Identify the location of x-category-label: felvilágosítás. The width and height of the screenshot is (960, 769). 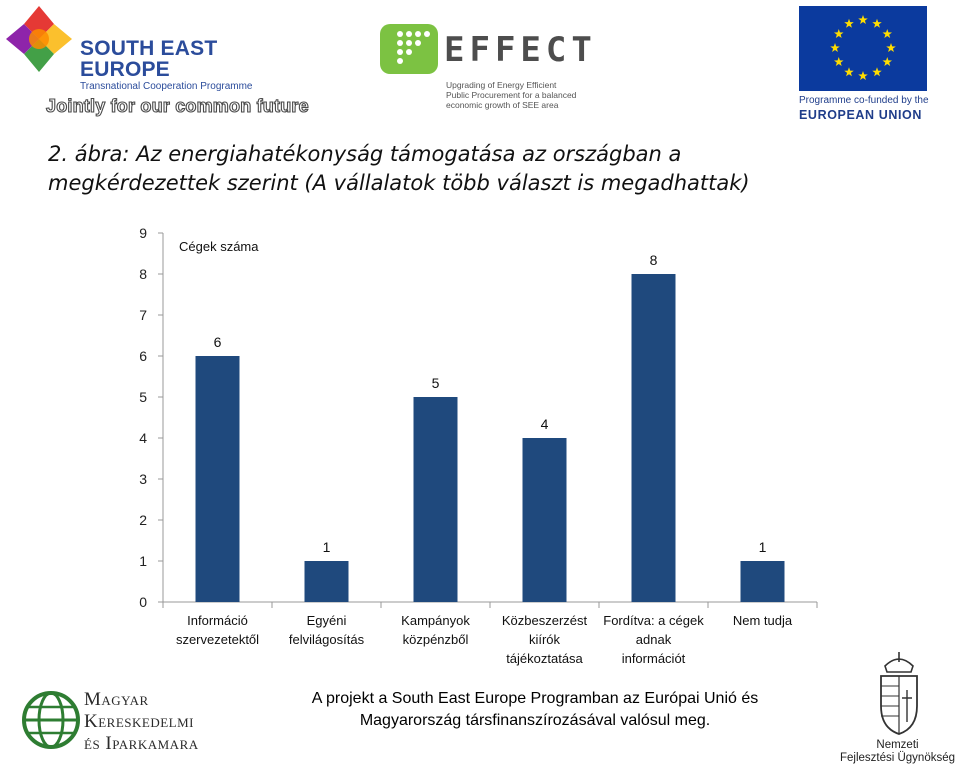
(327, 639).